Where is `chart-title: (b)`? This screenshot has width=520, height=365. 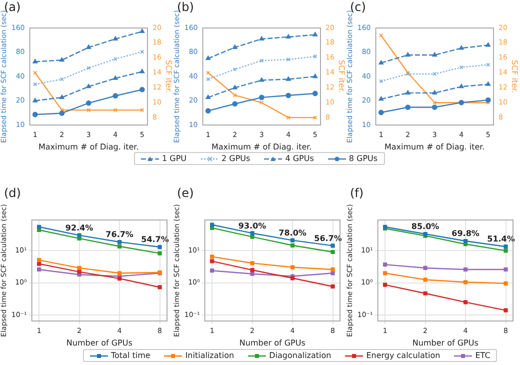 chart-title: (b) is located at coordinates (185, 7).